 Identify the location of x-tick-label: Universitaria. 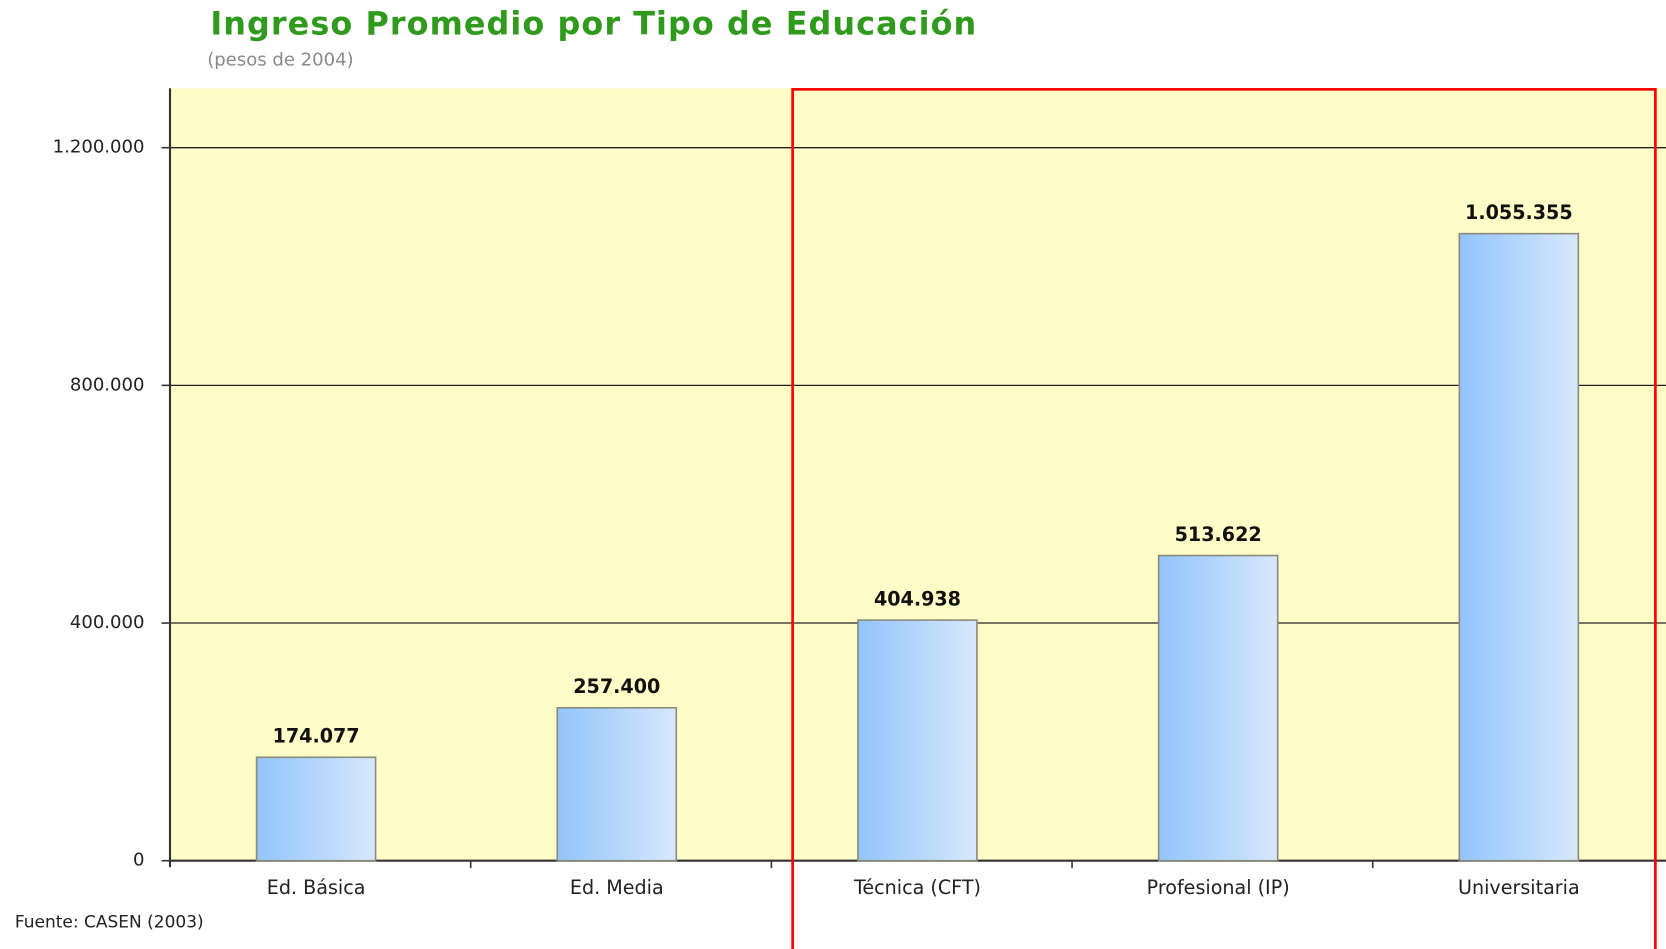
(1519, 887).